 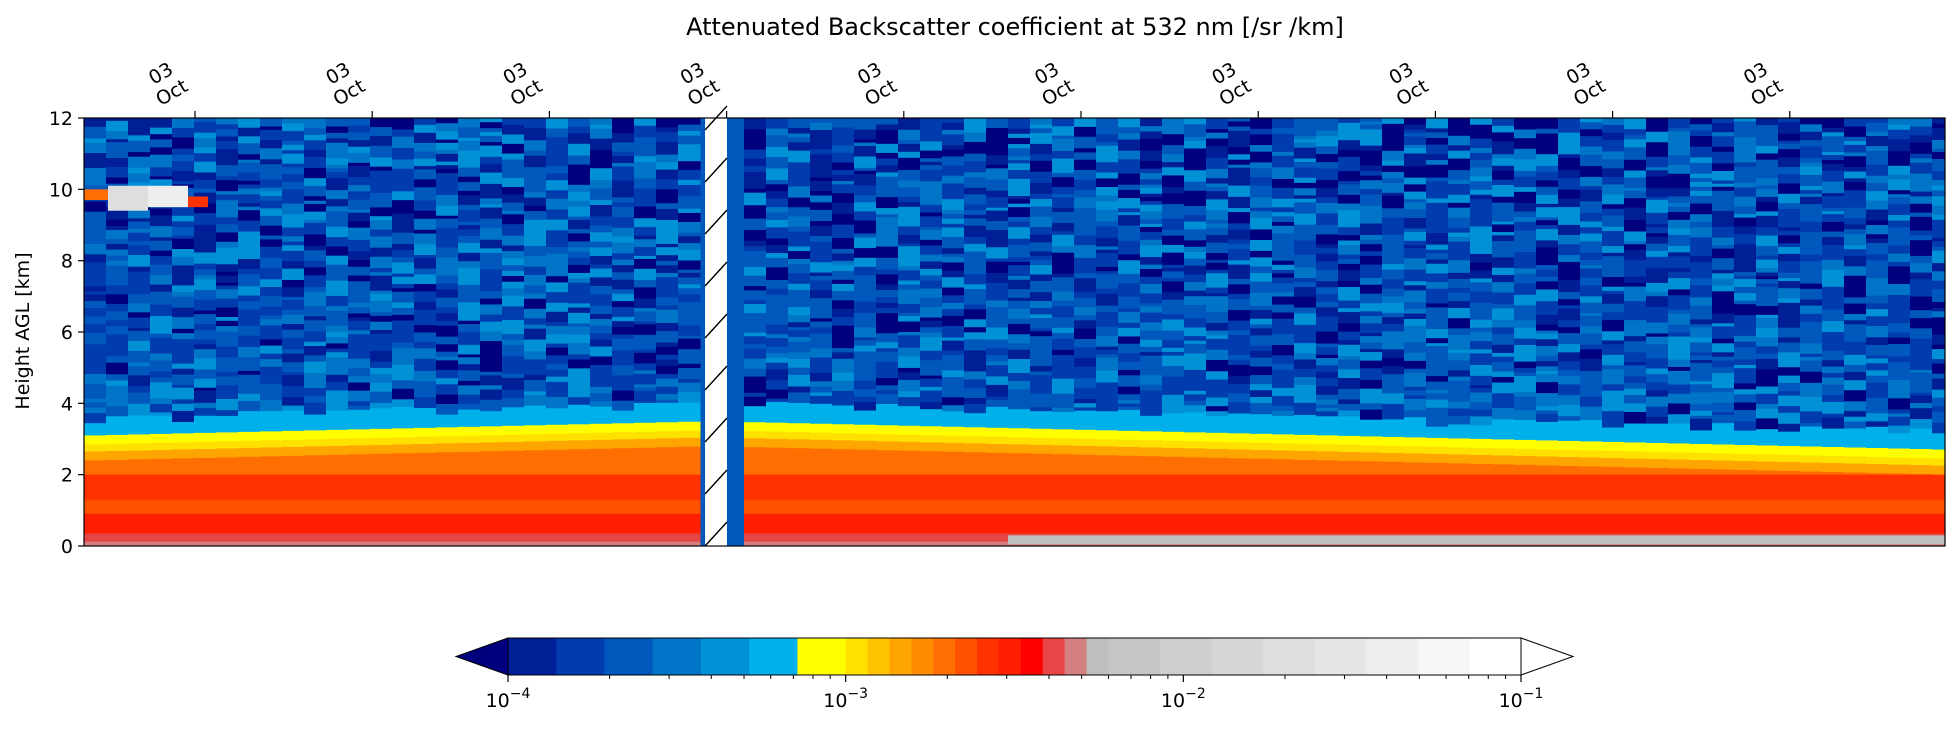 I want to click on colorbar-over-extension, so click(x=1547, y=656).